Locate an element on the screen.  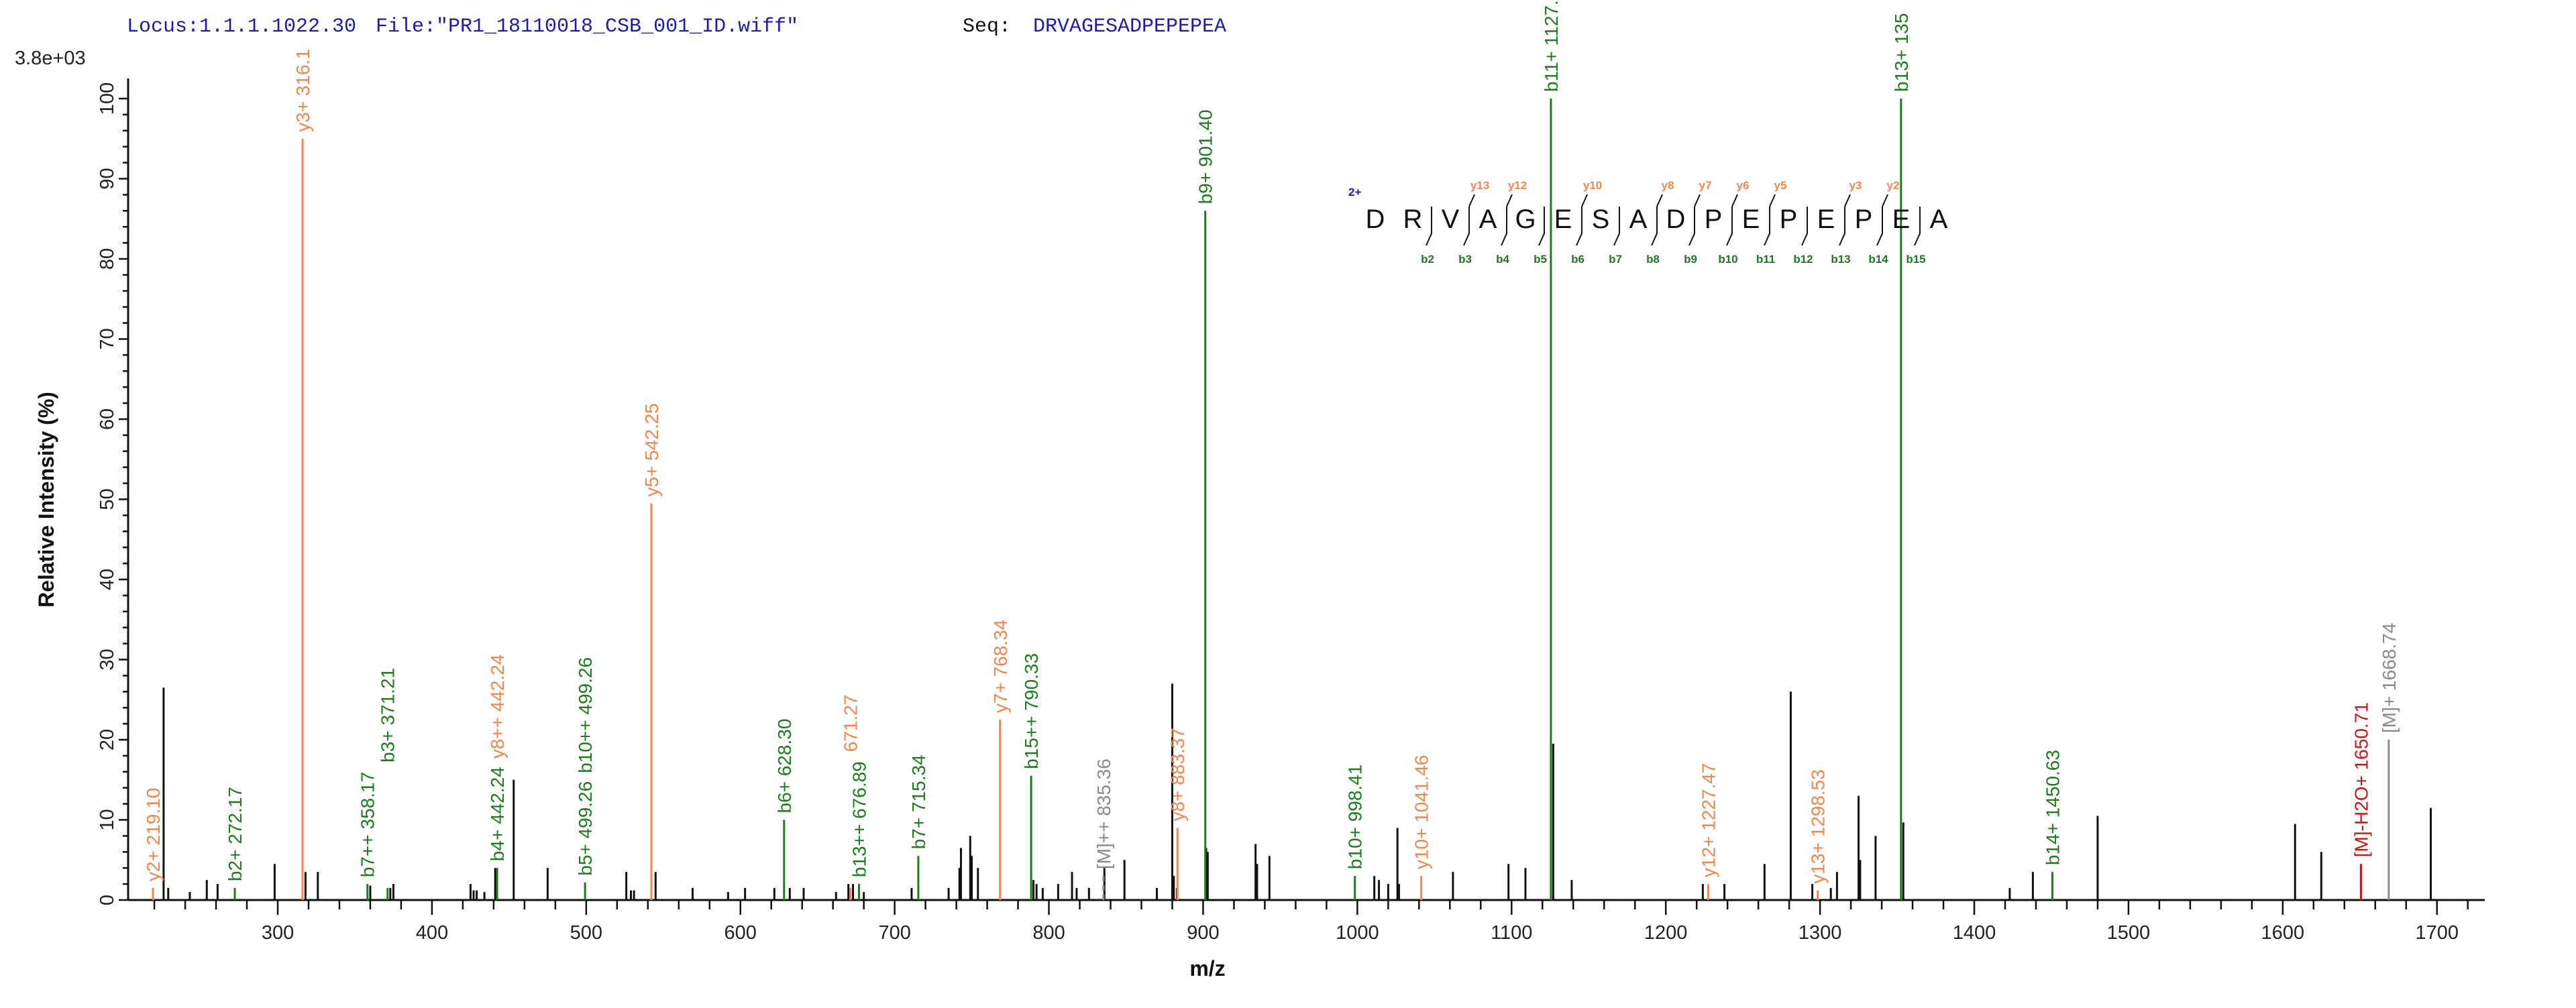
y-tick-label: 30 is located at coordinates (107, 659).